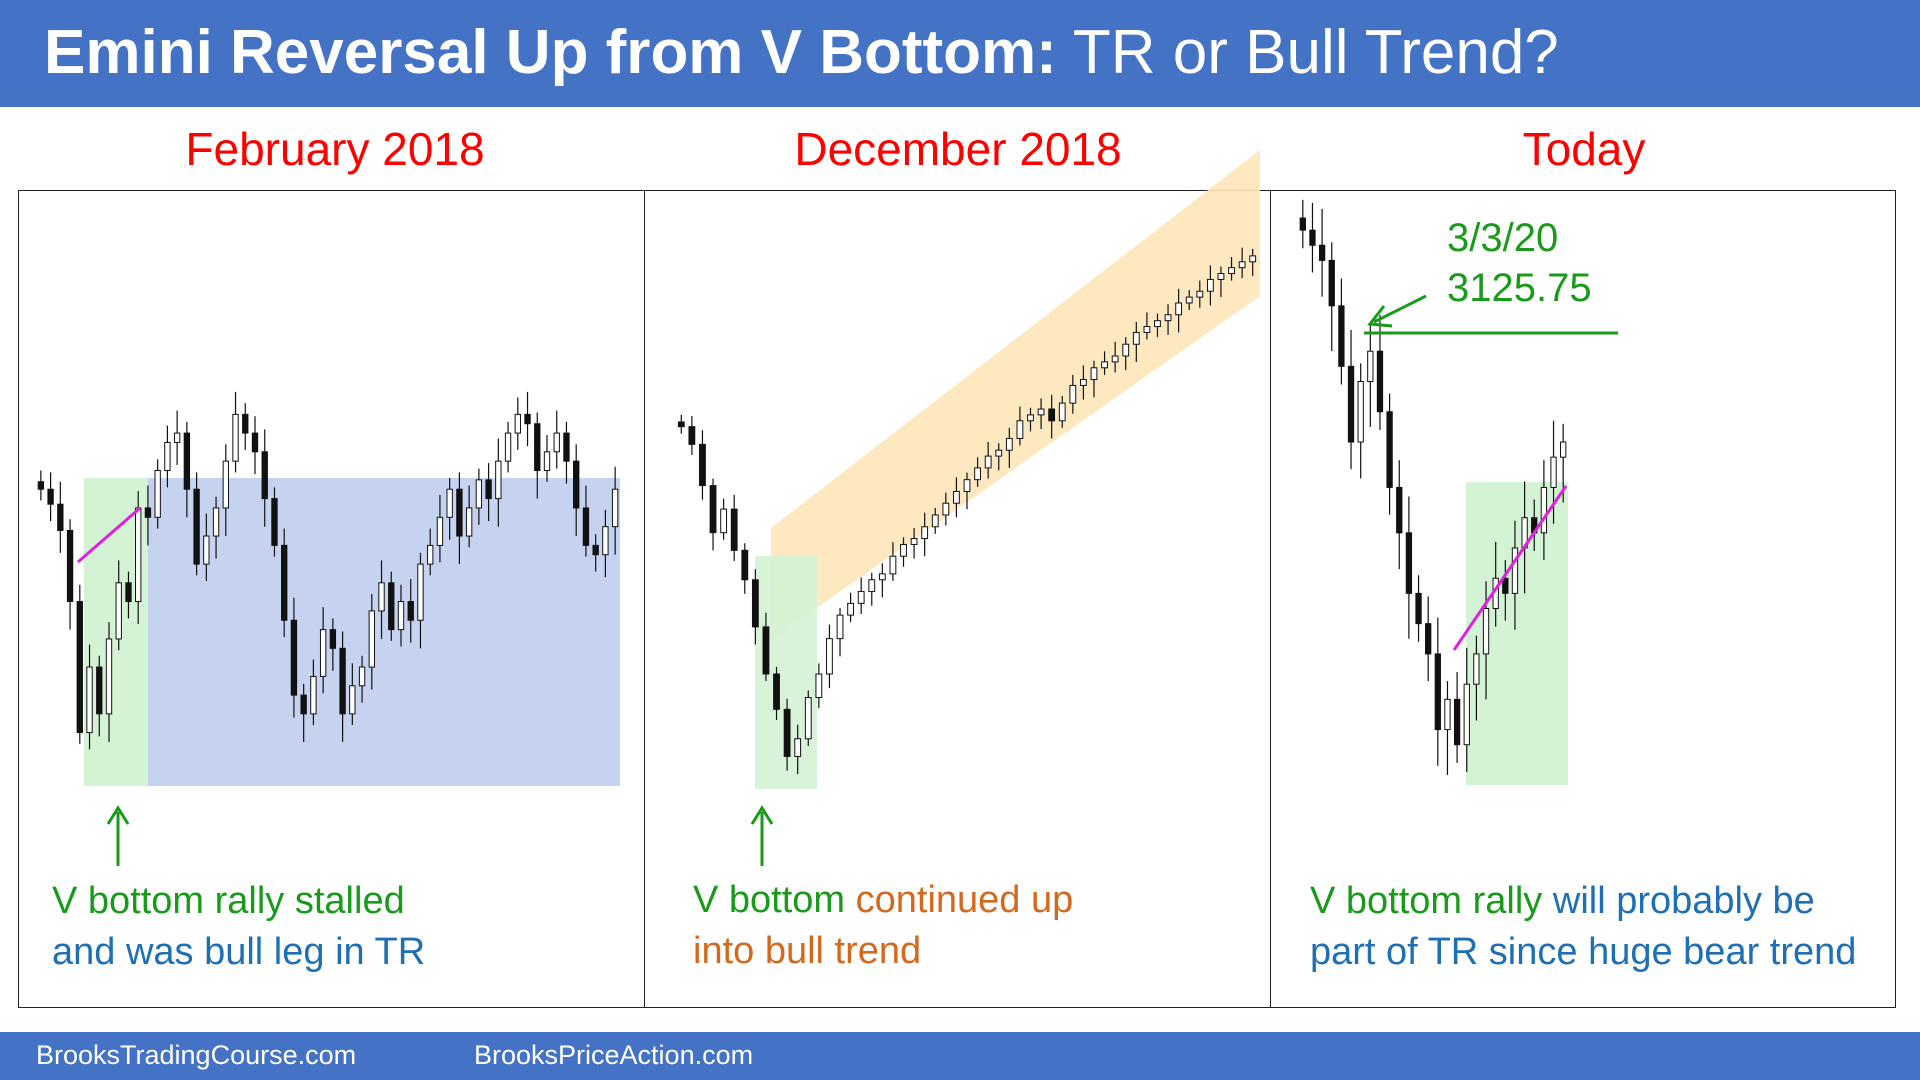 The height and width of the screenshot is (1080, 1920). I want to click on panel-title-february: February 2018, so click(335, 149).